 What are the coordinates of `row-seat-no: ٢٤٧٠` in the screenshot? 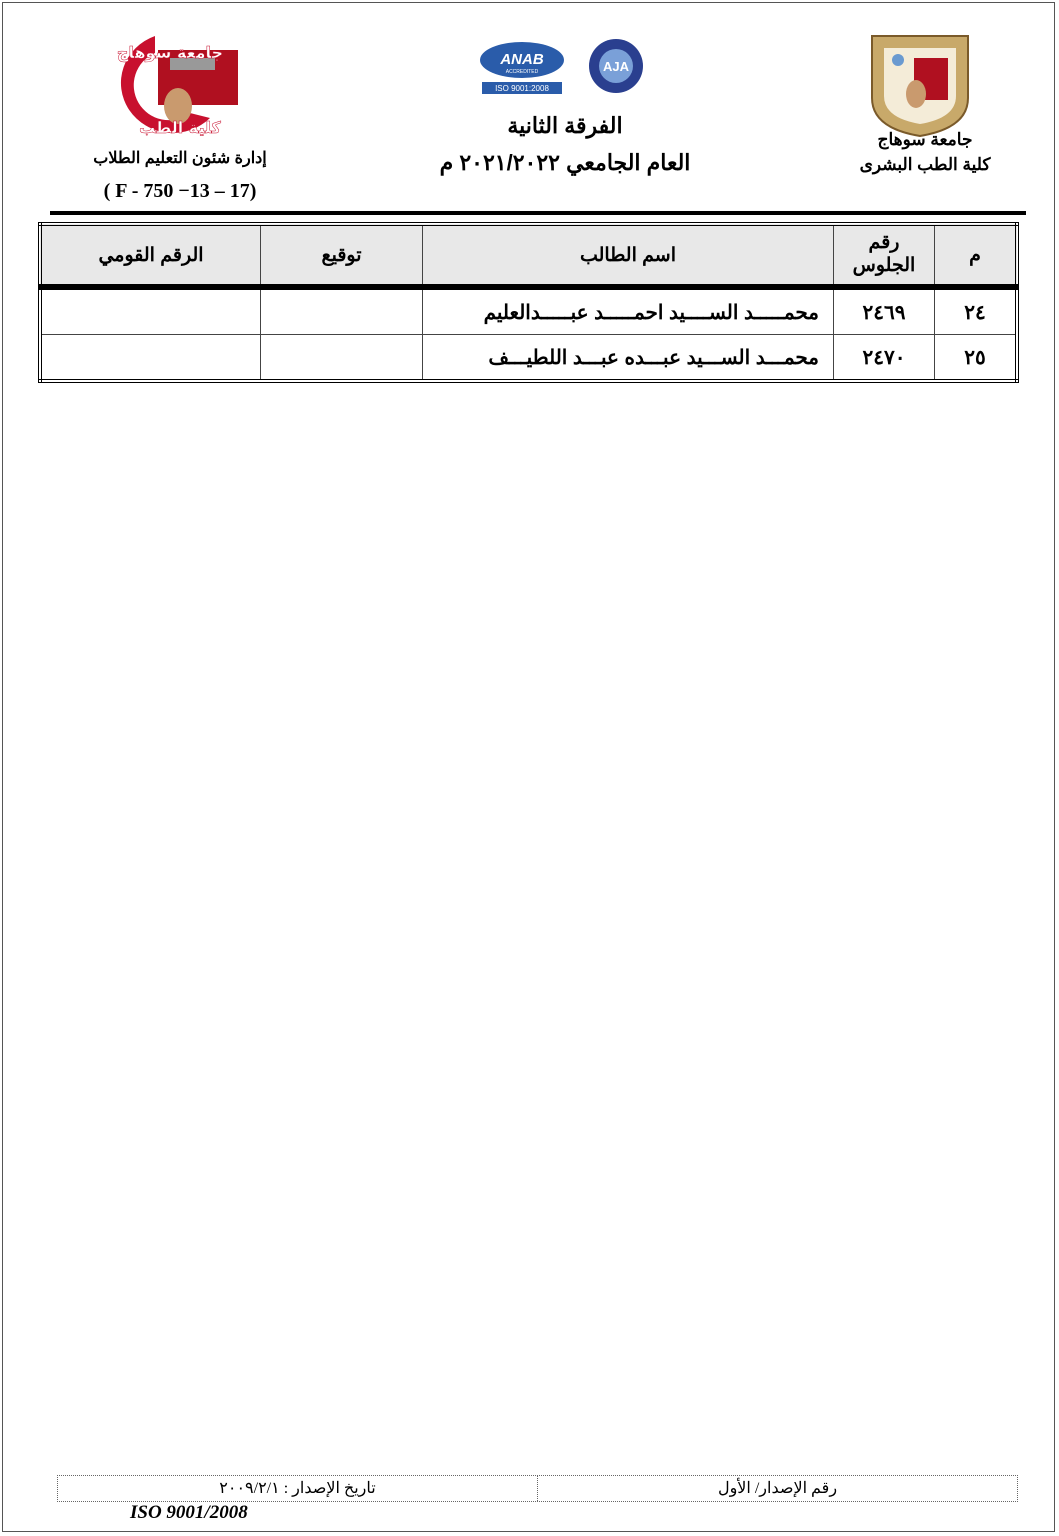 It's located at (884, 358).